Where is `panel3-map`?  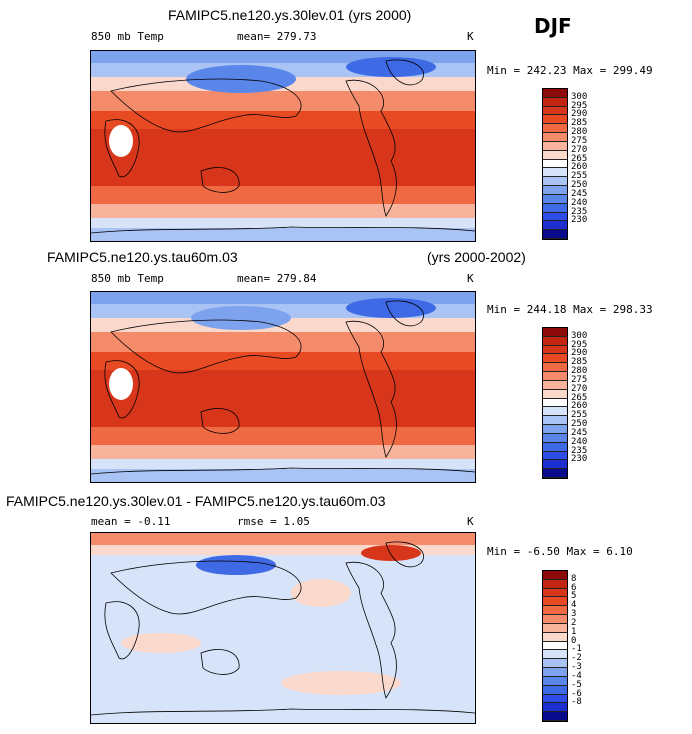 panel3-map is located at coordinates (283, 628).